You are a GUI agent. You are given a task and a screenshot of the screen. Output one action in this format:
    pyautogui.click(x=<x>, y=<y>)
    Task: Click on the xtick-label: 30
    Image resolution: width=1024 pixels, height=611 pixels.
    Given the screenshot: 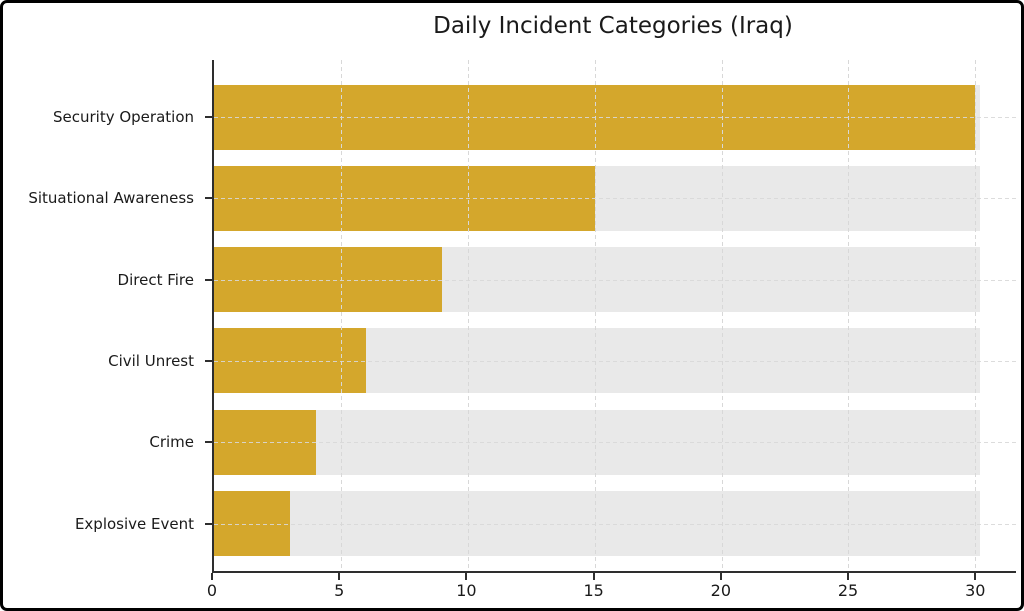 What is the action you would take?
    pyautogui.click(x=975, y=590)
    